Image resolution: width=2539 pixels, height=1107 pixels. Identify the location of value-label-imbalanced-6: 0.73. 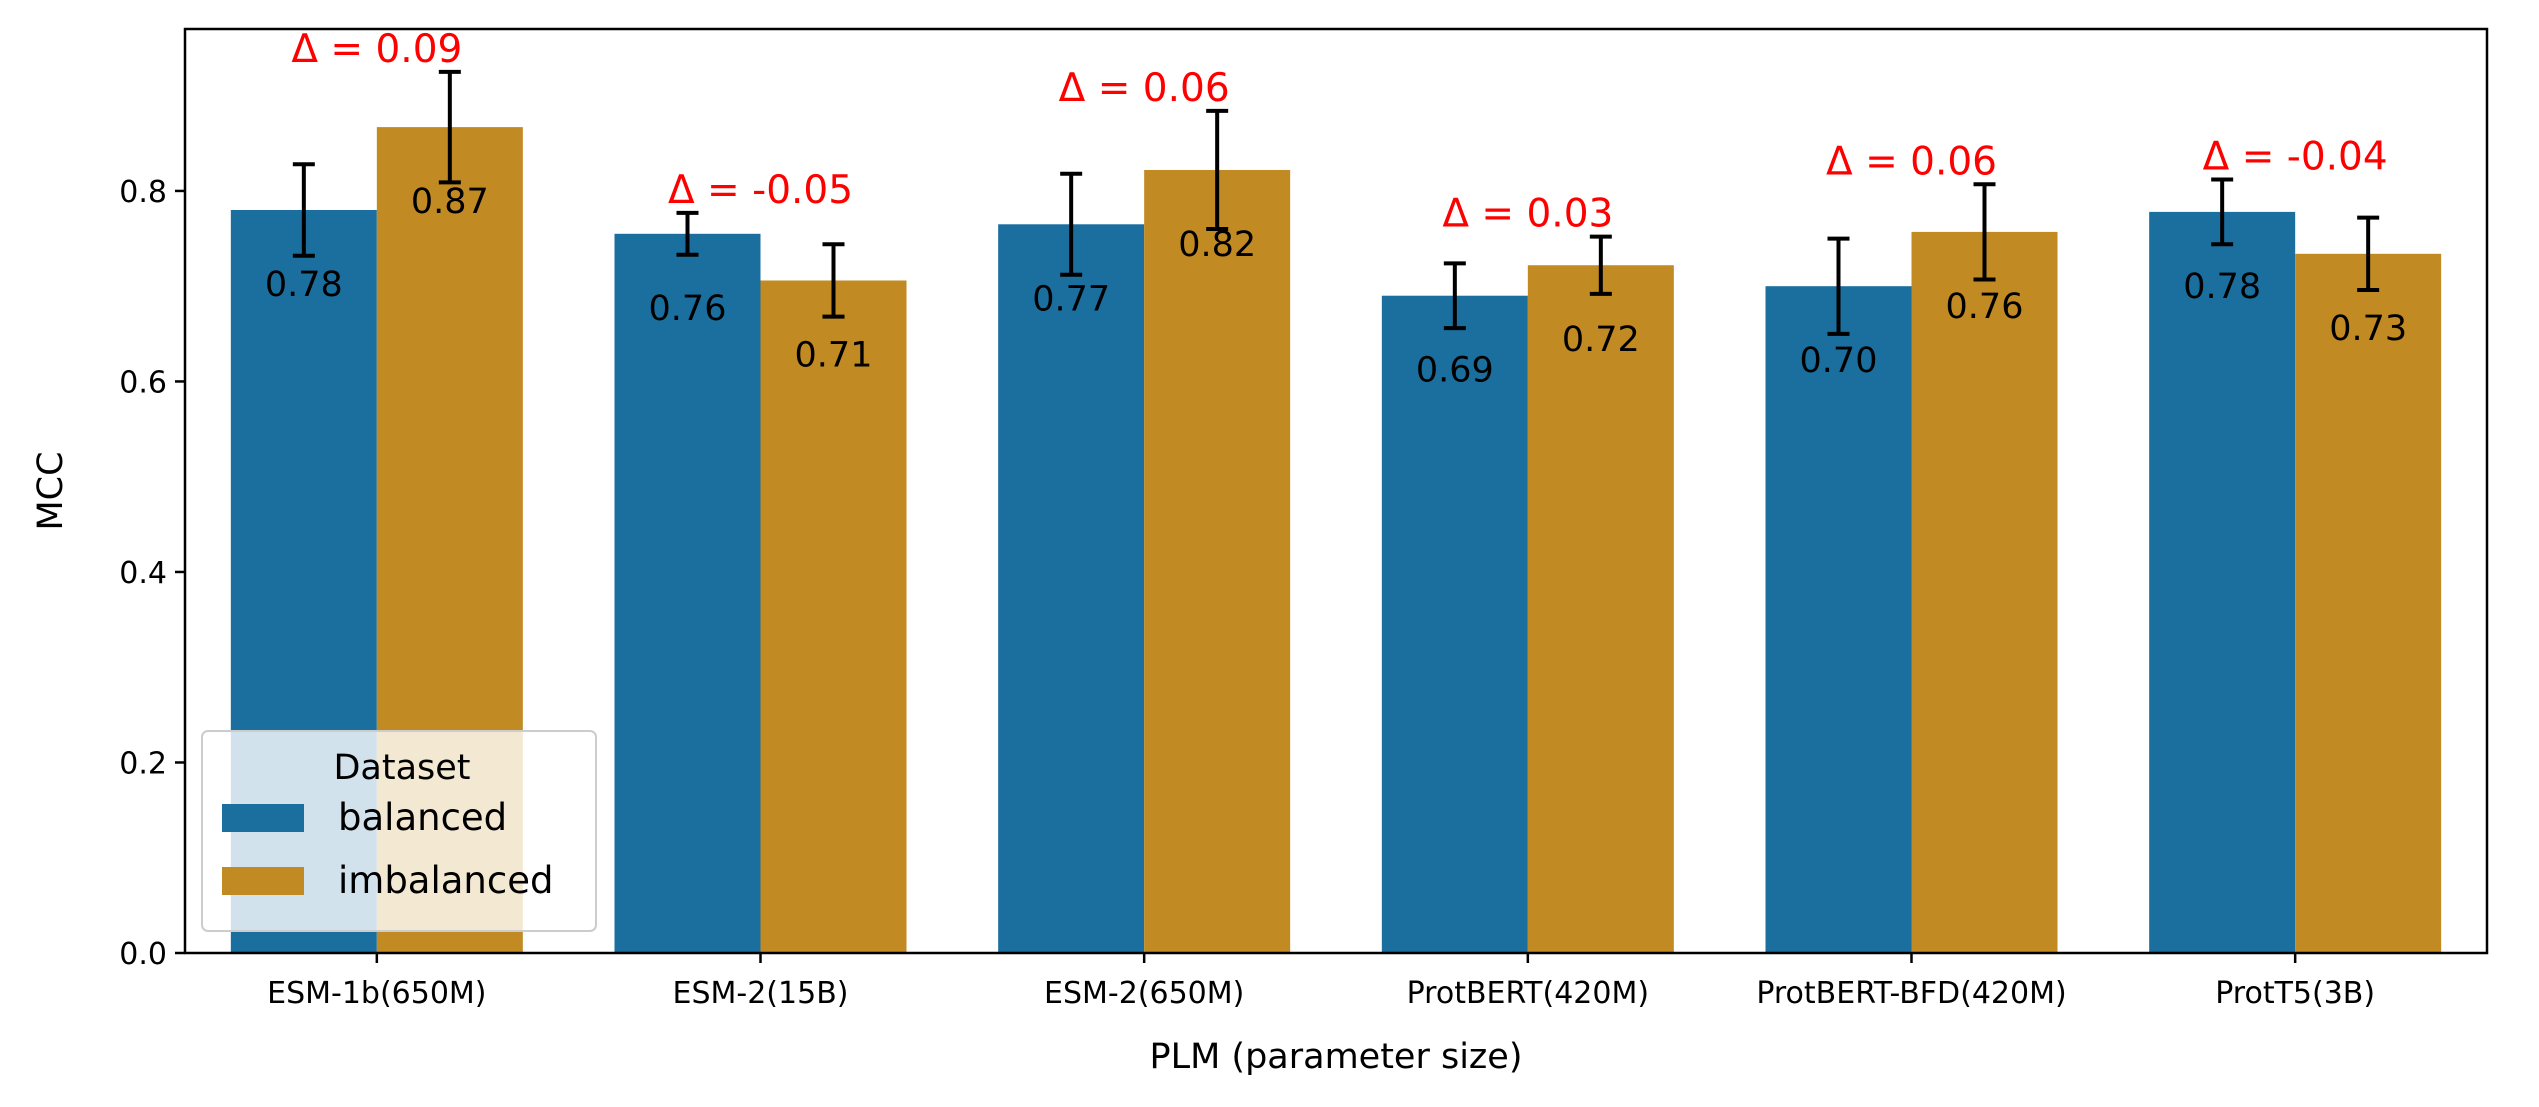
(2368, 329).